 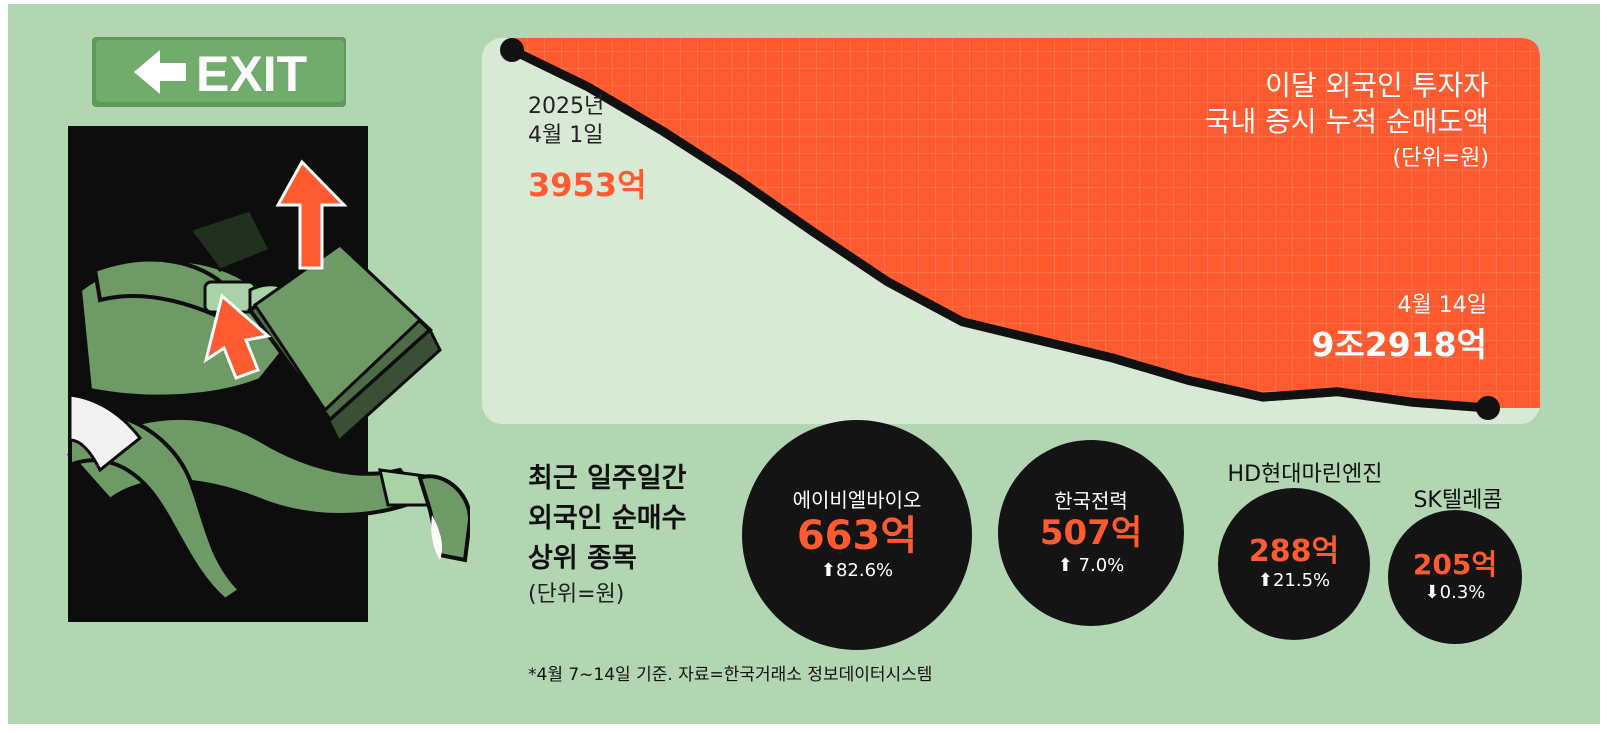 I want to click on start-date-label: 2025년 4월 1일, so click(x=566, y=121).